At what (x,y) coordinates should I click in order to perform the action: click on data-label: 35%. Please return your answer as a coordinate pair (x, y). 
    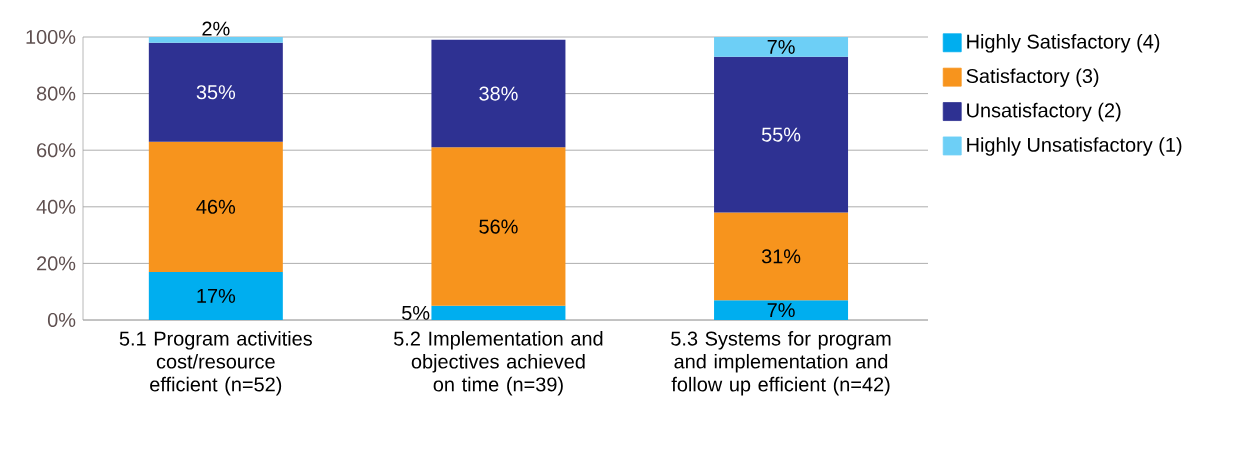
    Looking at the image, I should click on (216, 92).